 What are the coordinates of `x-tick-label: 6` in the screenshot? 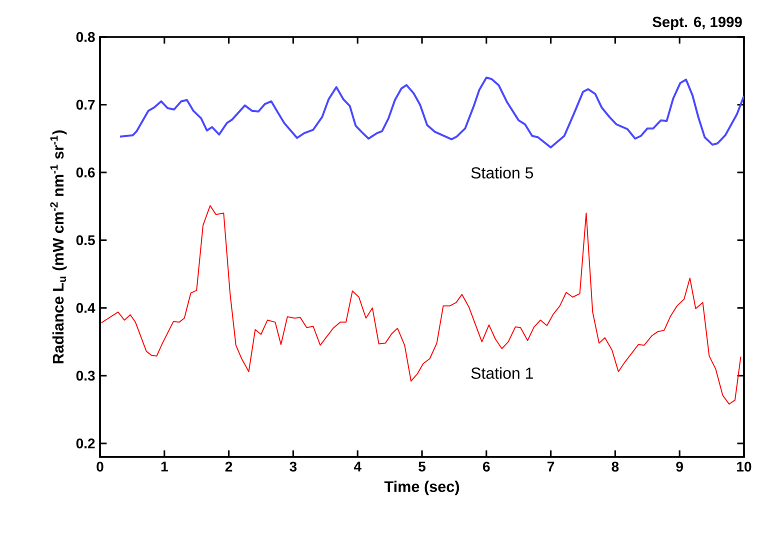 It's located at (486, 467).